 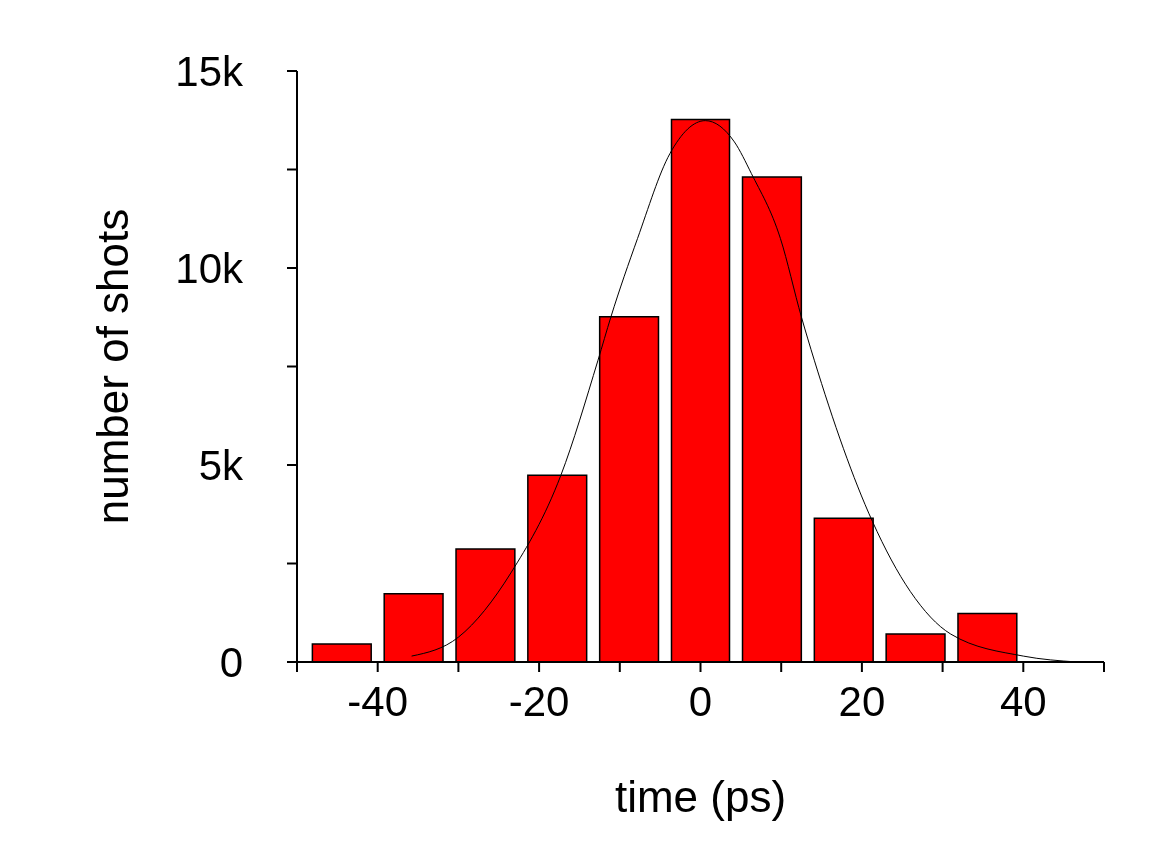 What do you see at coordinates (1023, 701) in the screenshot?
I see `x-tick-label: 40` at bounding box center [1023, 701].